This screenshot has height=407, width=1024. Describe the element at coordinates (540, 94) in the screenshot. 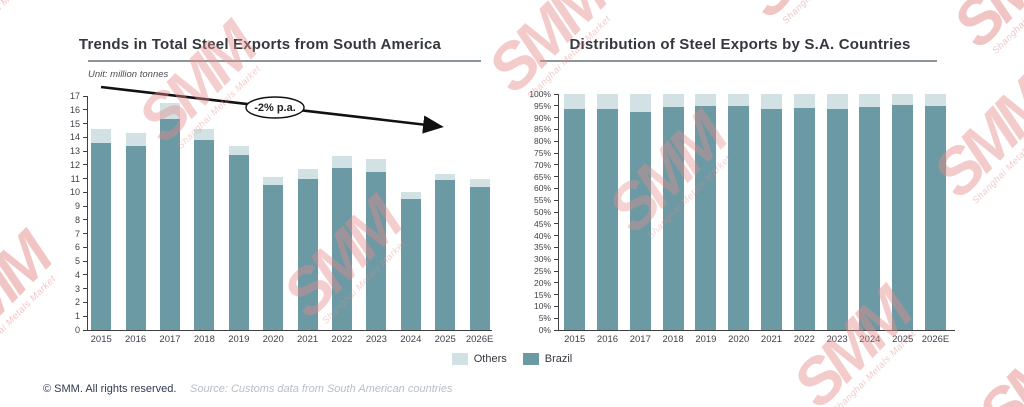

I see `y-tick-label: 100%` at that location.